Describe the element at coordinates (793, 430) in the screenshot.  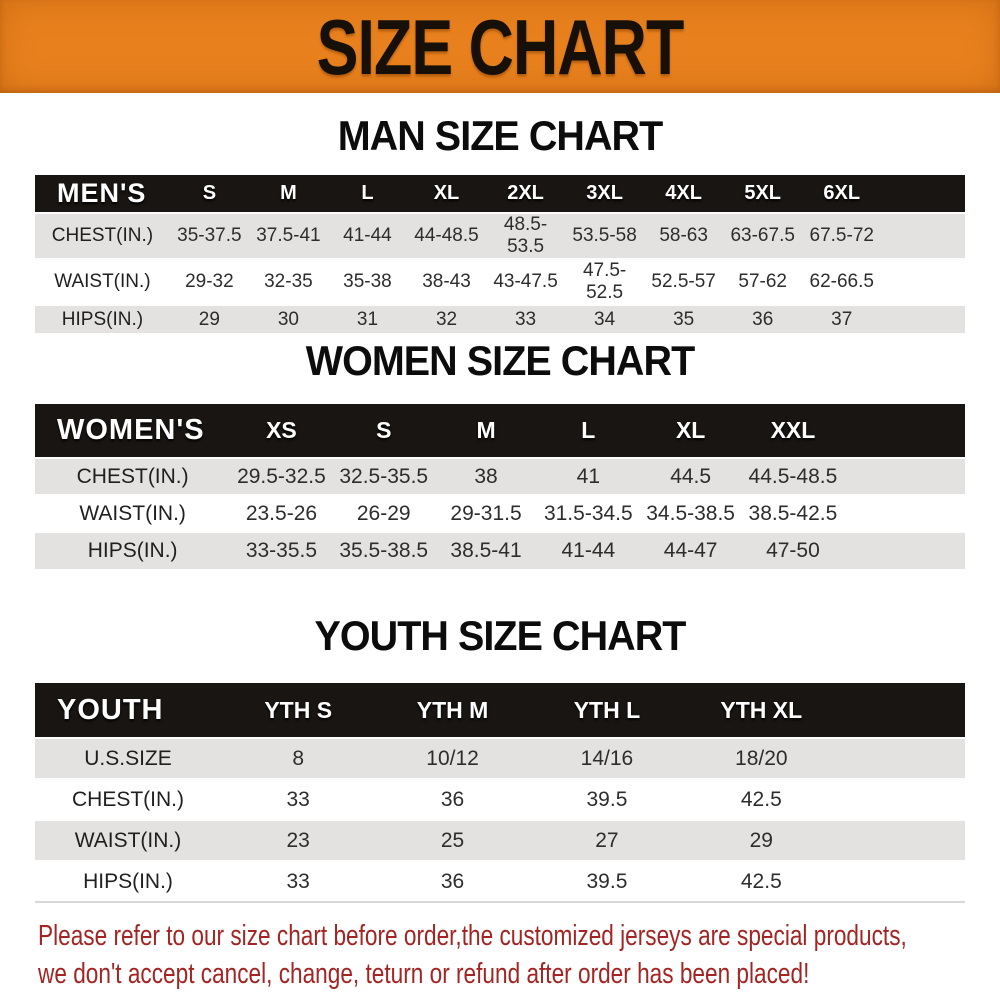
I see `size-column-header: XXL` at that location.